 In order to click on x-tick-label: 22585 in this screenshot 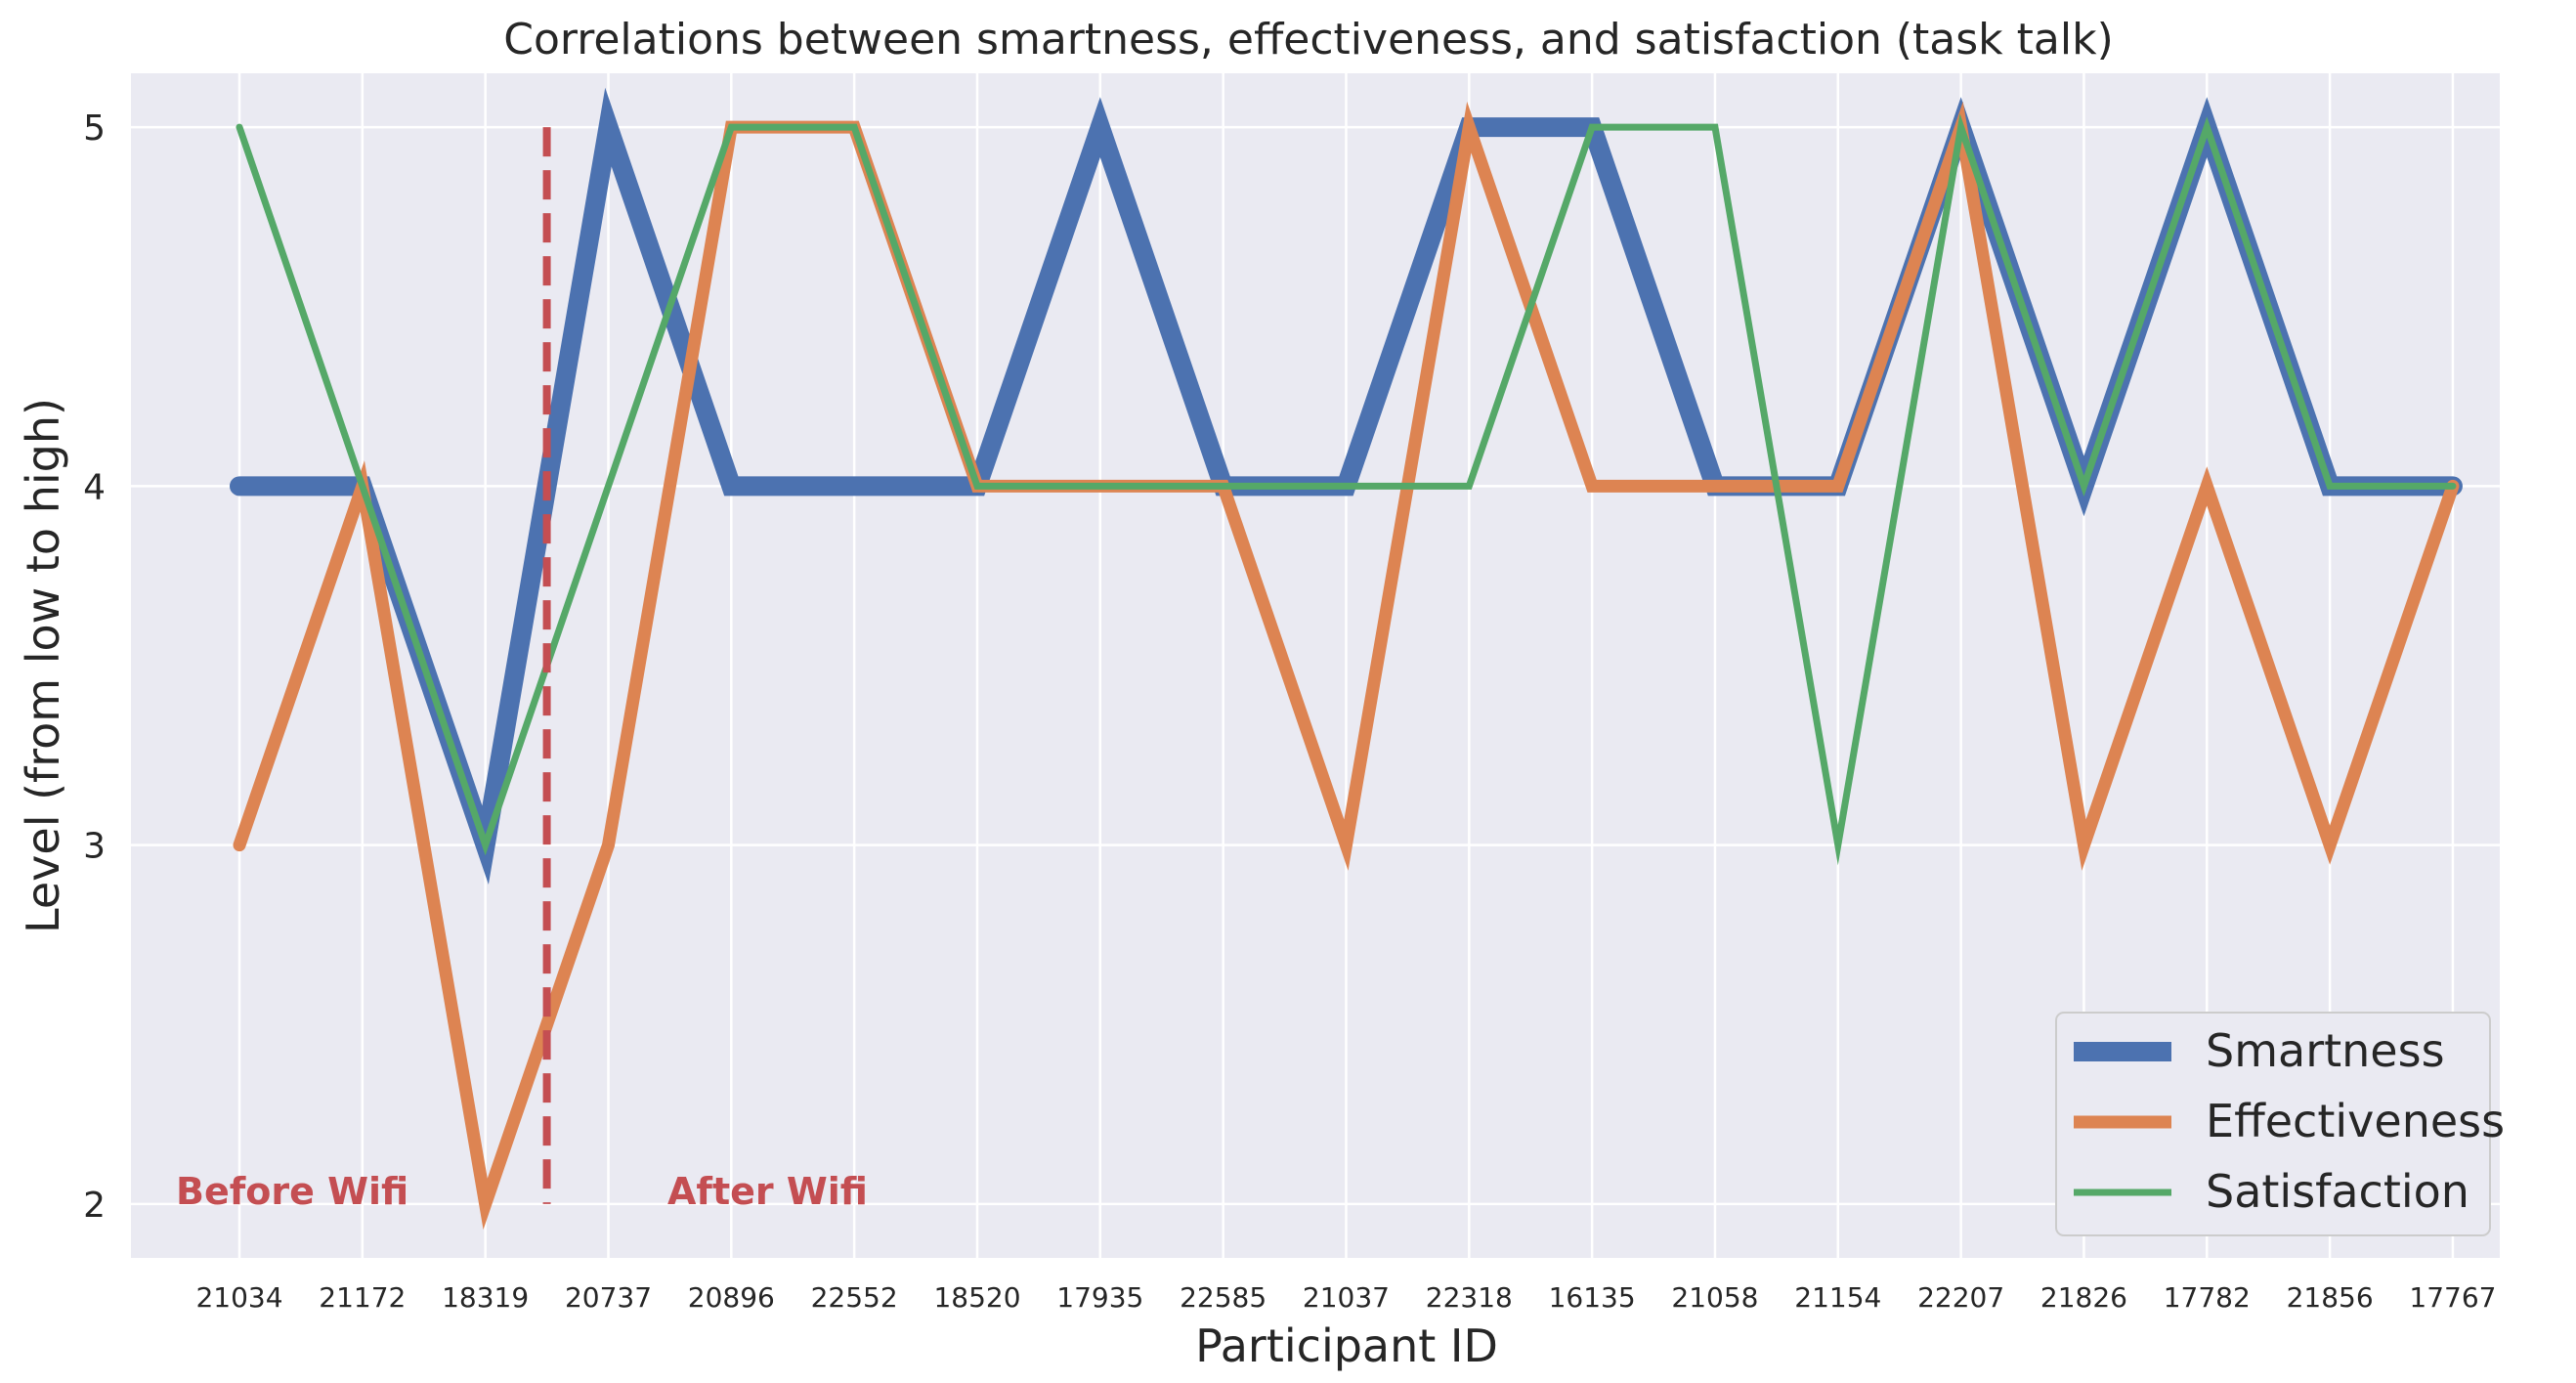, I will do `click(1223, 1298)`.